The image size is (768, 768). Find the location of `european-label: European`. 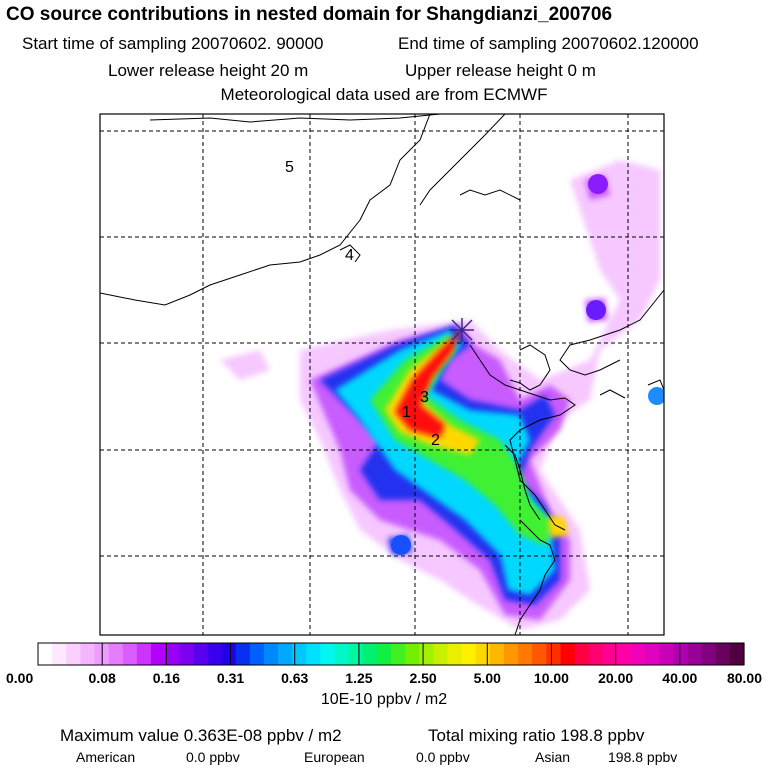

european-label: European is located at coordinates (334, 757).